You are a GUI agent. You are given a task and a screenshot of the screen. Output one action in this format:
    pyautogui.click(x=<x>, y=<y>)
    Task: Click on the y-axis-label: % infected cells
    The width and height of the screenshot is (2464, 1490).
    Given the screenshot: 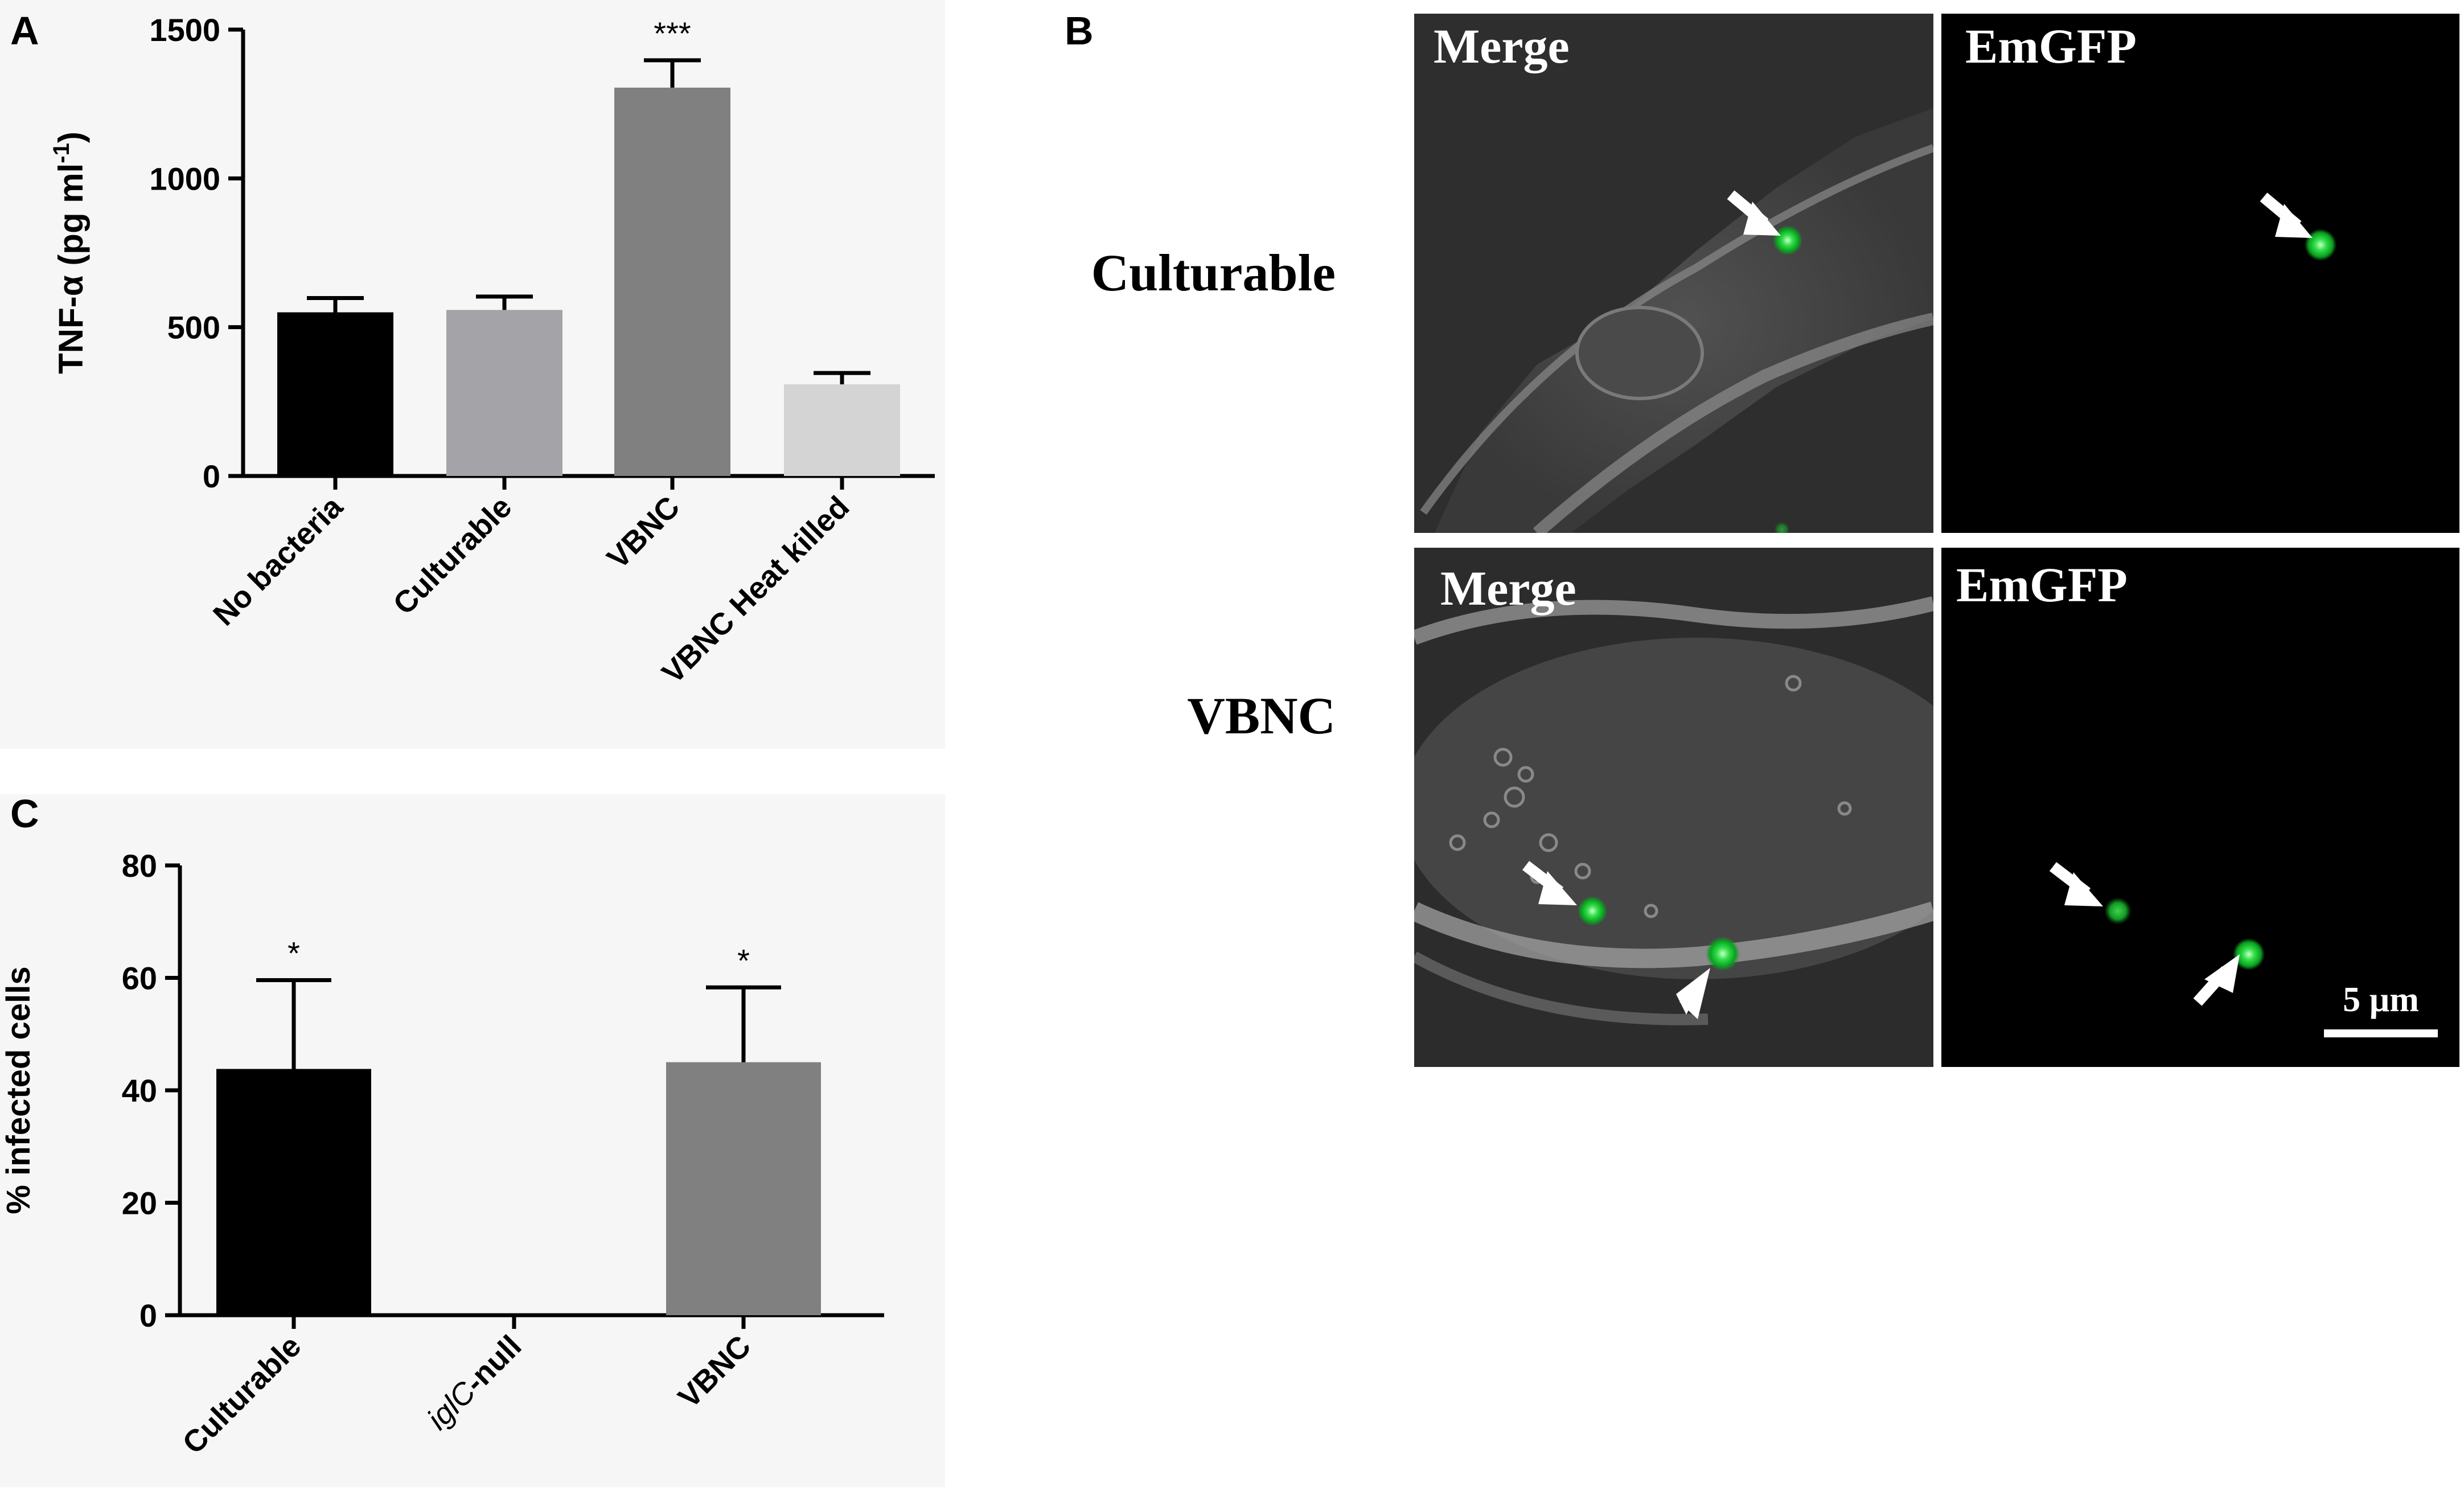 What is the action you would take?
    pyautogui.click(x=18, y=1090)
    